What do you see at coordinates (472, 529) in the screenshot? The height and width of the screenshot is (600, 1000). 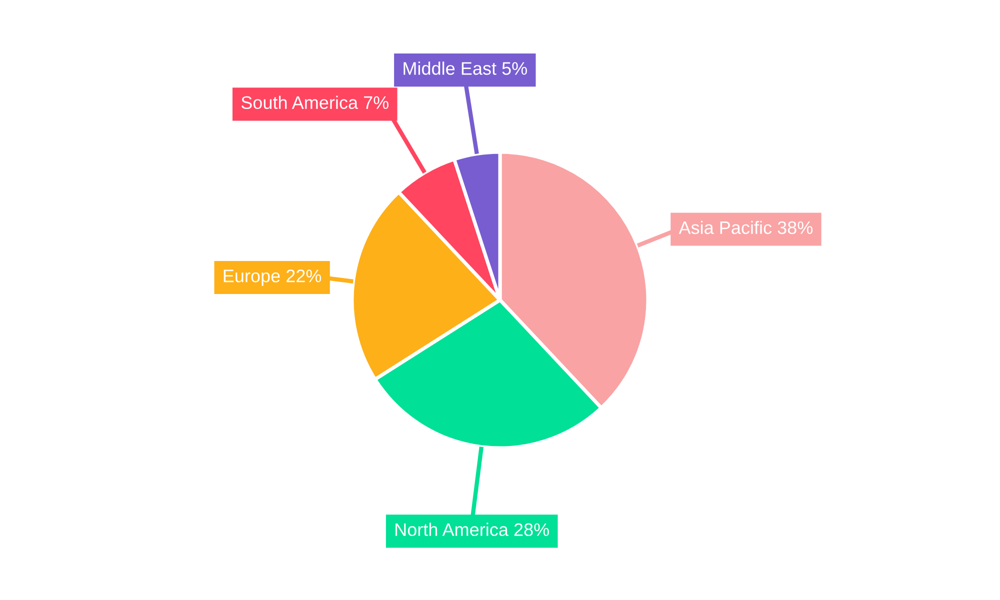 I see `slice-label: North America 28%` at bounding box center [472, 529].